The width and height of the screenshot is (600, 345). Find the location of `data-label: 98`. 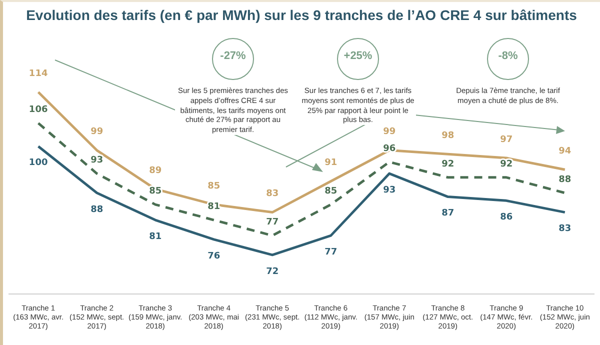

data-label: 98 is located at coordinates (448, 136).